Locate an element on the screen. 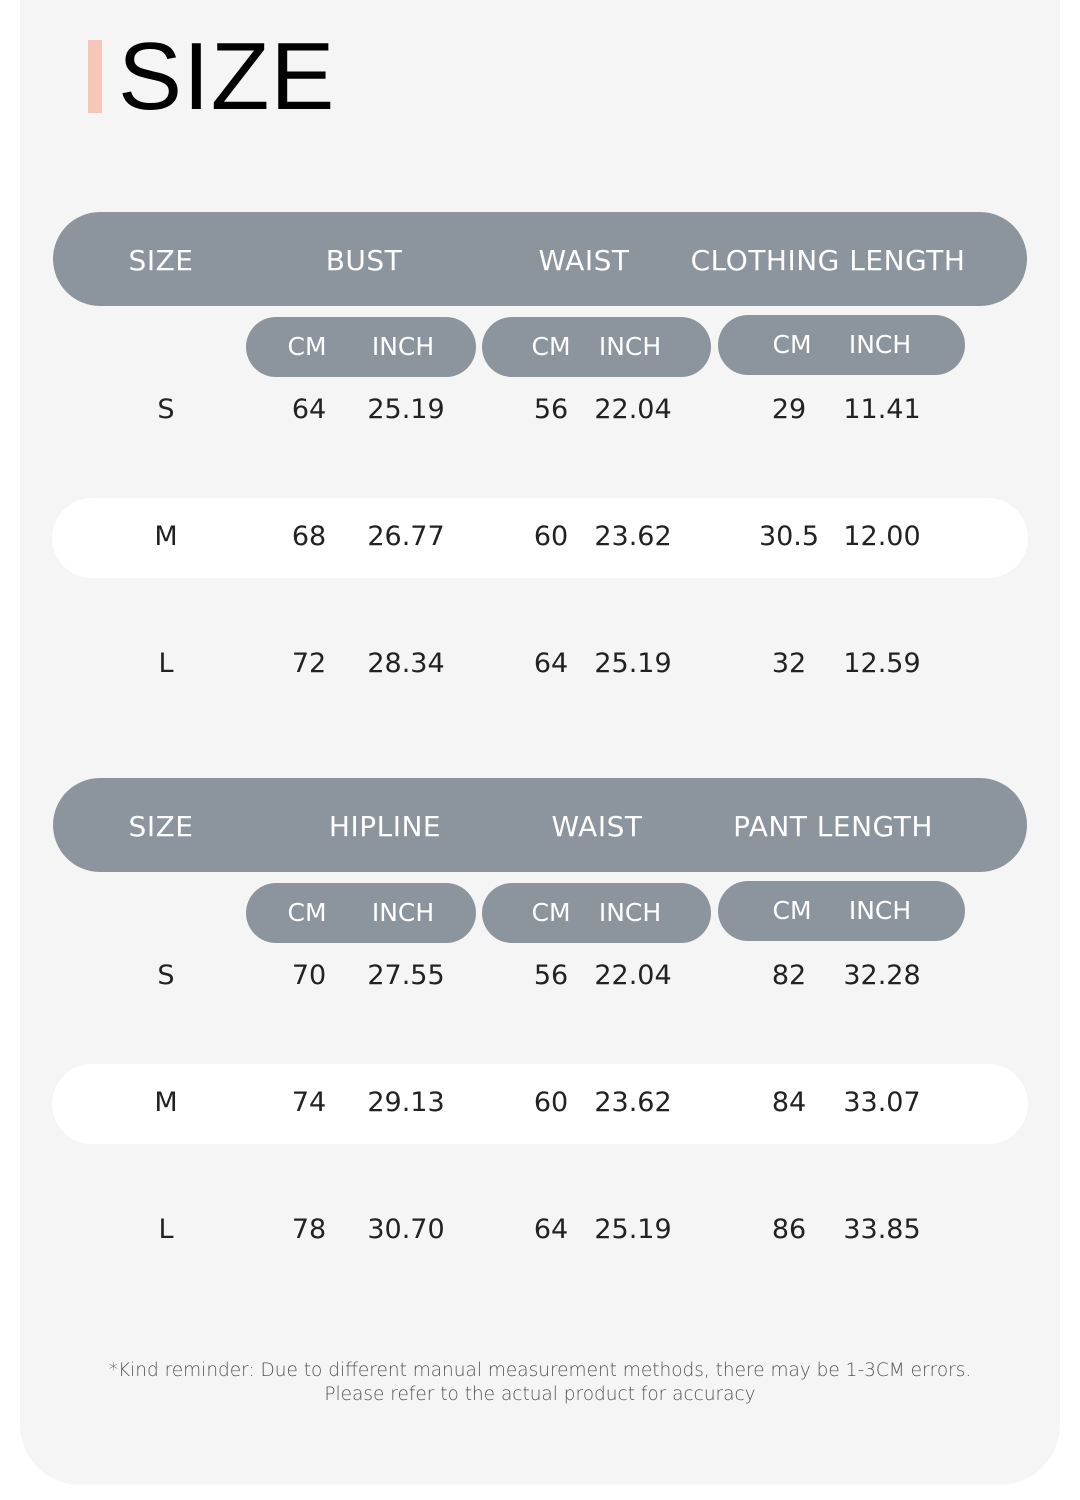 This screenshot has height=1500, width=1080. measurement-value: 70 is located at coordinates (309, 975).